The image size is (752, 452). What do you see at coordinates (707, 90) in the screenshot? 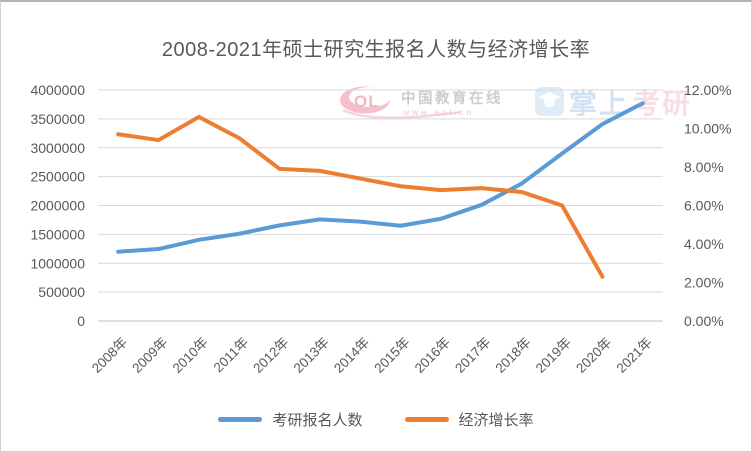
I see `y-axis-label-right: 12.00%` at bounding box center [707, 90].